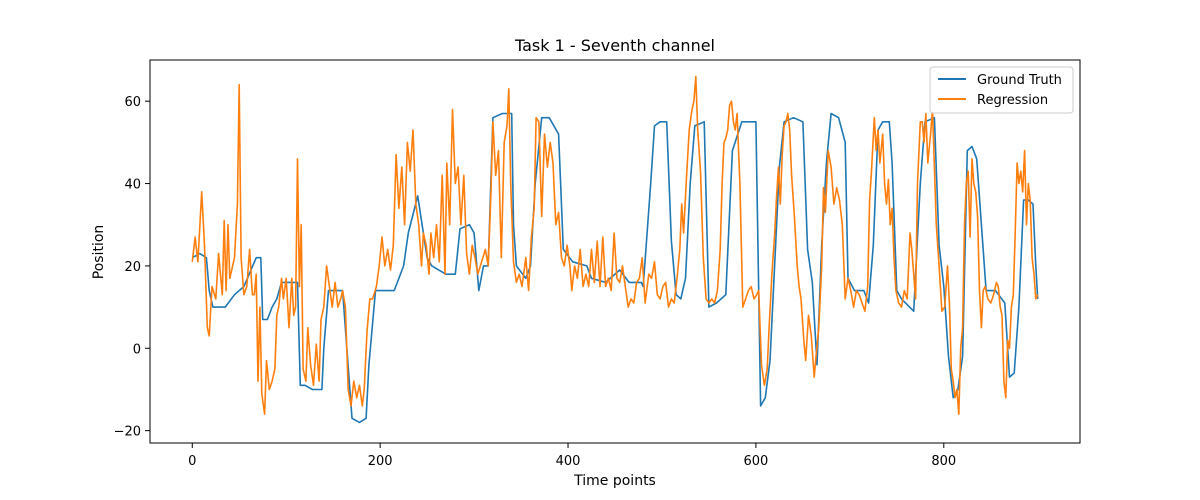 The height and width of the screenshot is (500, 1200). I want to click on y-tick-label: 60, so click(132, 102).